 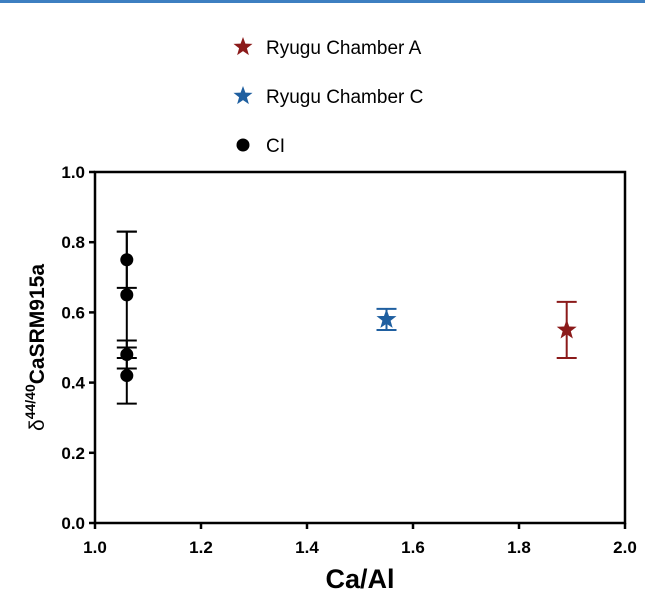 What do you see at coordinates (625, 547) in the screenshot?
I see `x-tick-label: 2.0` at bounding box center [625, 547].